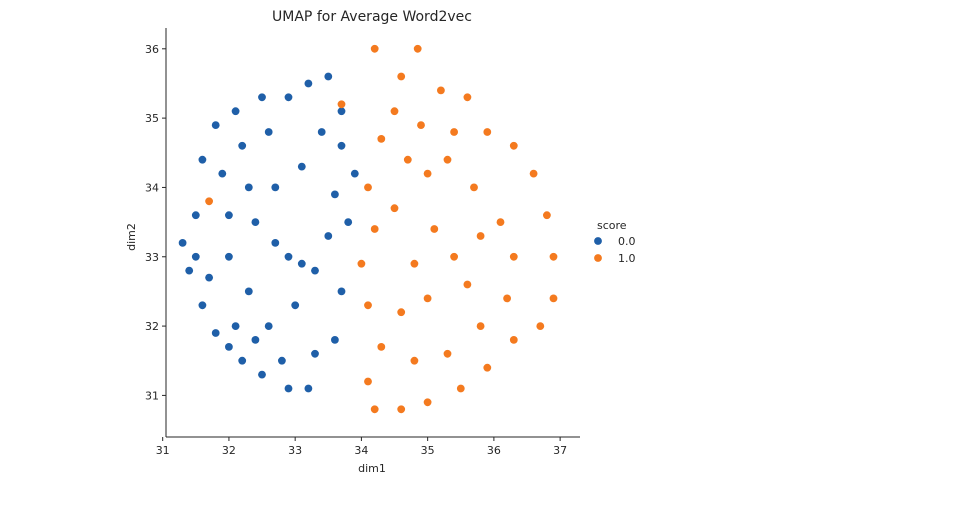 The width and height of the screenshot is (975, 517). I want to click on y-tick-label: 31, so click(152, 395).